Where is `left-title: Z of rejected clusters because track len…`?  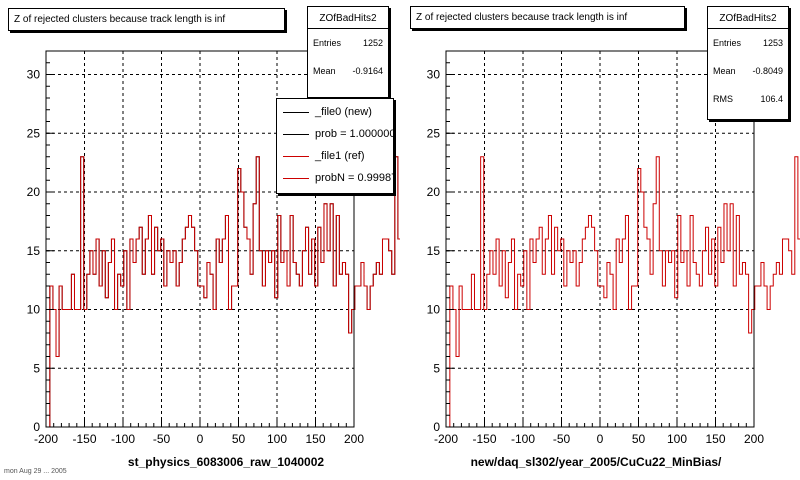
left-title: Z of rejected clusters because track len… is located at coordinates (120, 19).